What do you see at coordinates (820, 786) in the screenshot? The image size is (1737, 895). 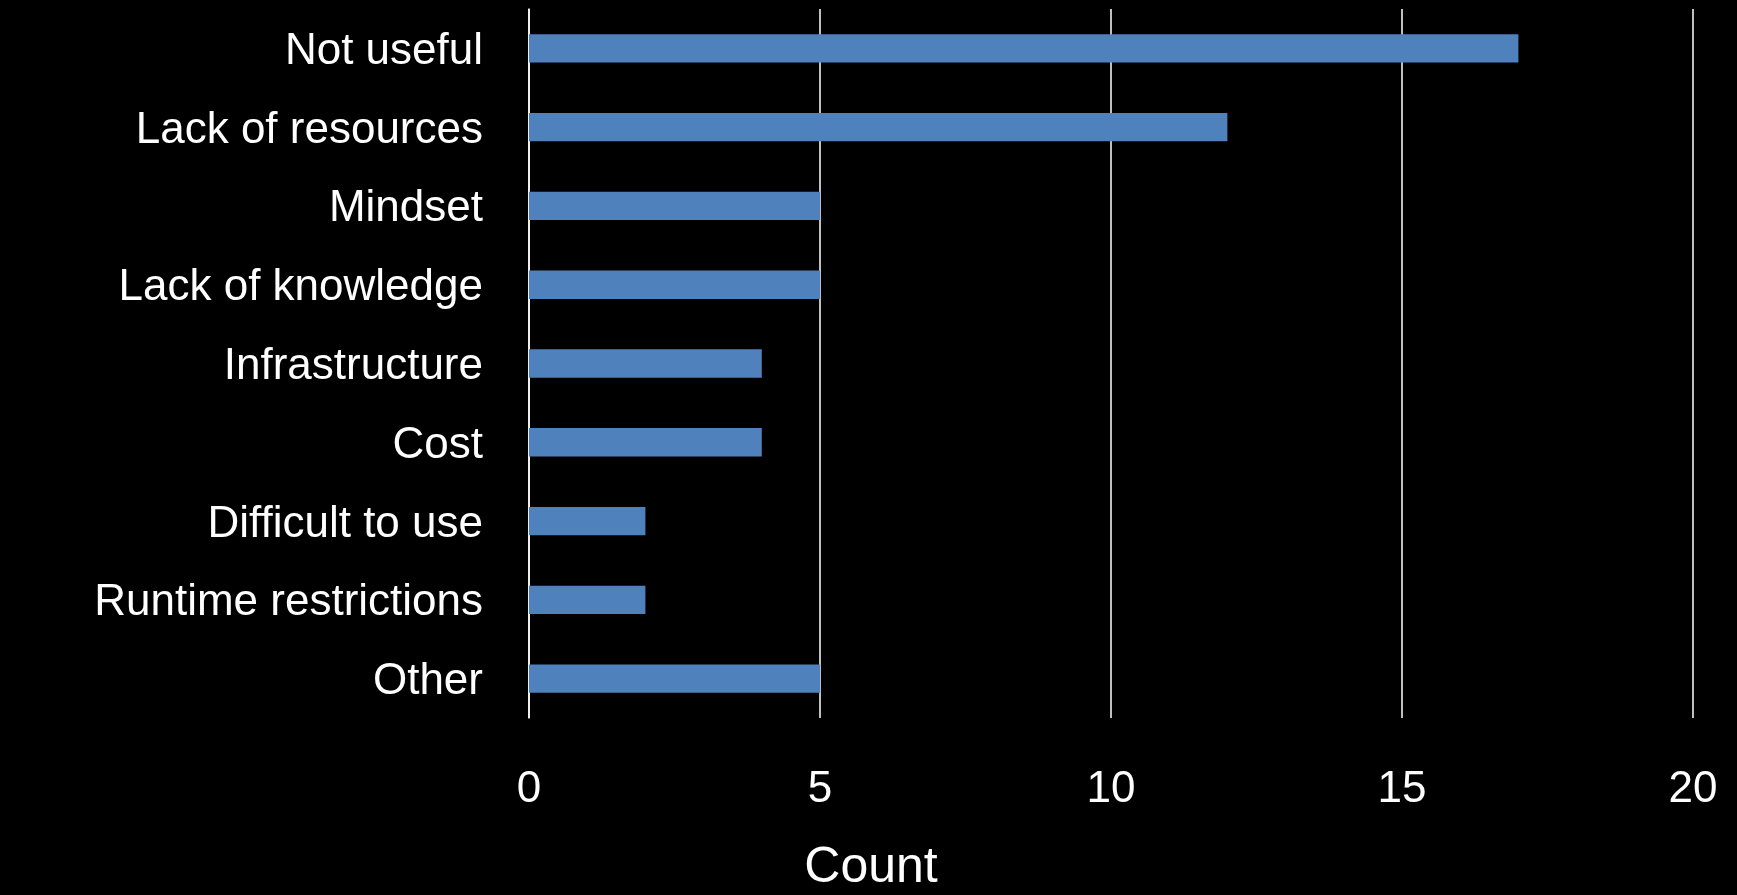 I see `x-tick-label: 5` at bounding box center [820, 786].